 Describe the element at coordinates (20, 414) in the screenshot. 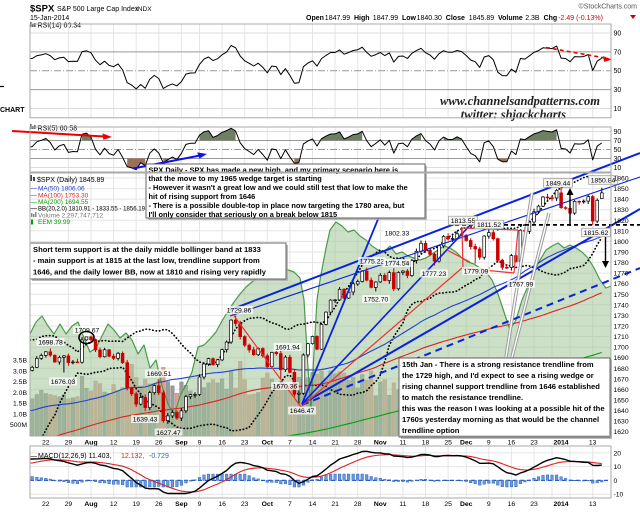

I see `svg-text: 1.0B` at that location.